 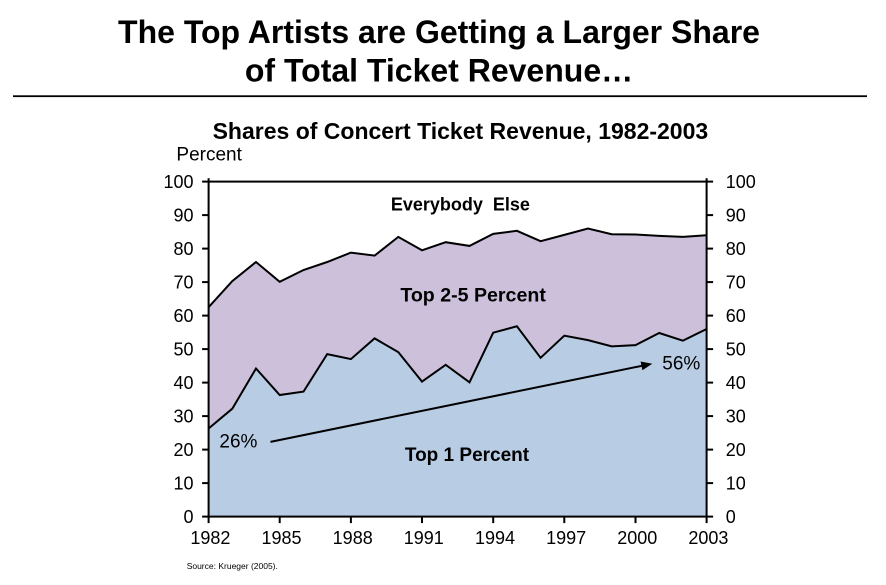 I want to click on svg-text: 1991, so click(x=424, y=538).